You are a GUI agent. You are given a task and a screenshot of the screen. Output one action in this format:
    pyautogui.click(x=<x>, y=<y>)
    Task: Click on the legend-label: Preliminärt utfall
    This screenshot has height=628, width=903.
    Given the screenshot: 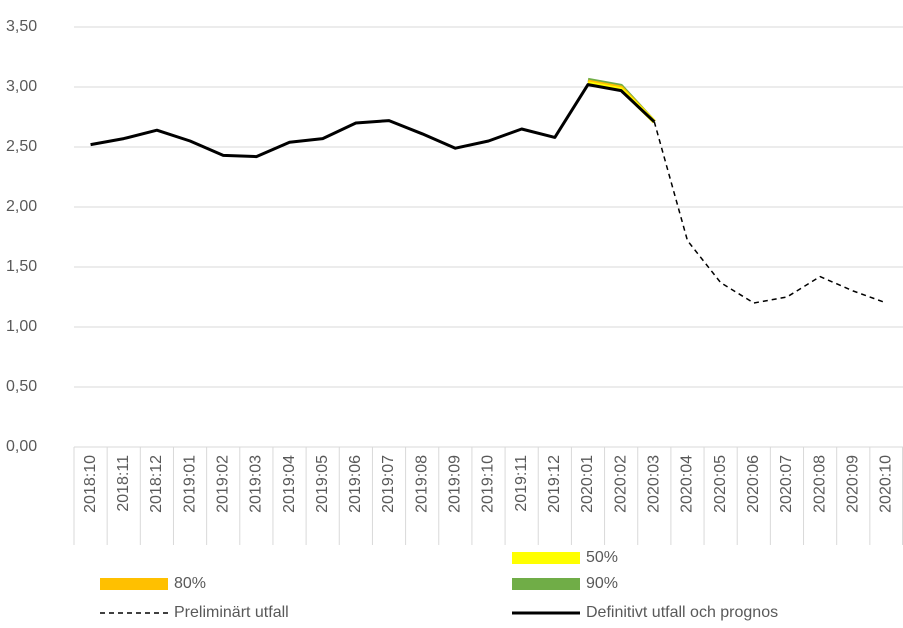 What is the action you would take?
    pyautogui.click(x=231, y=612)
    